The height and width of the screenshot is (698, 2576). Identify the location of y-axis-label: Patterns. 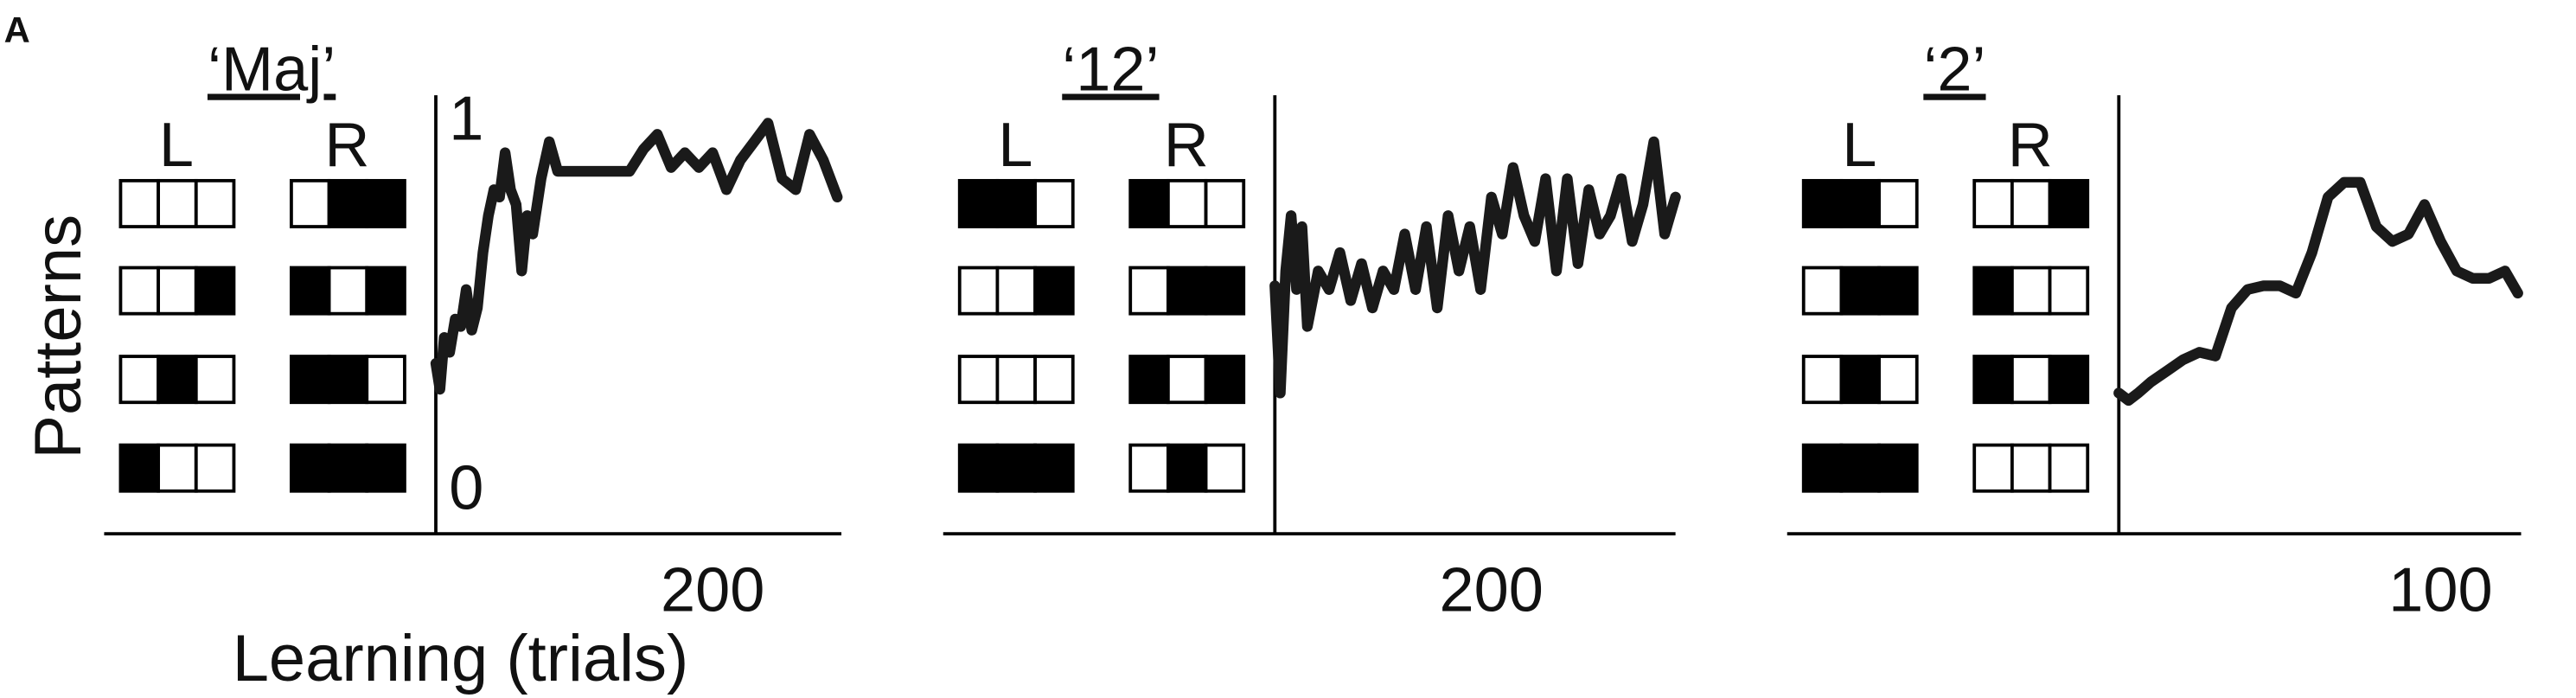
(58, 337).